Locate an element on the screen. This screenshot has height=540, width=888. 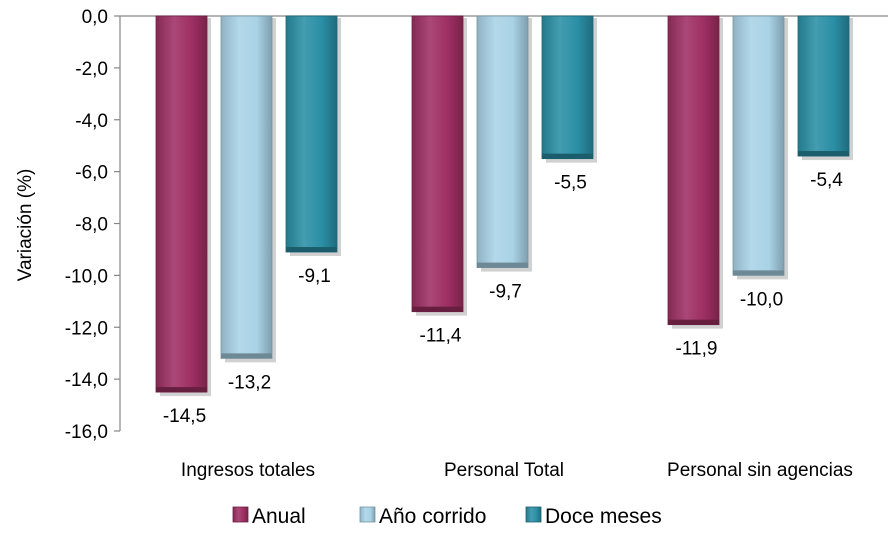
legend-item: Anual is located at coordinates (269, 516).